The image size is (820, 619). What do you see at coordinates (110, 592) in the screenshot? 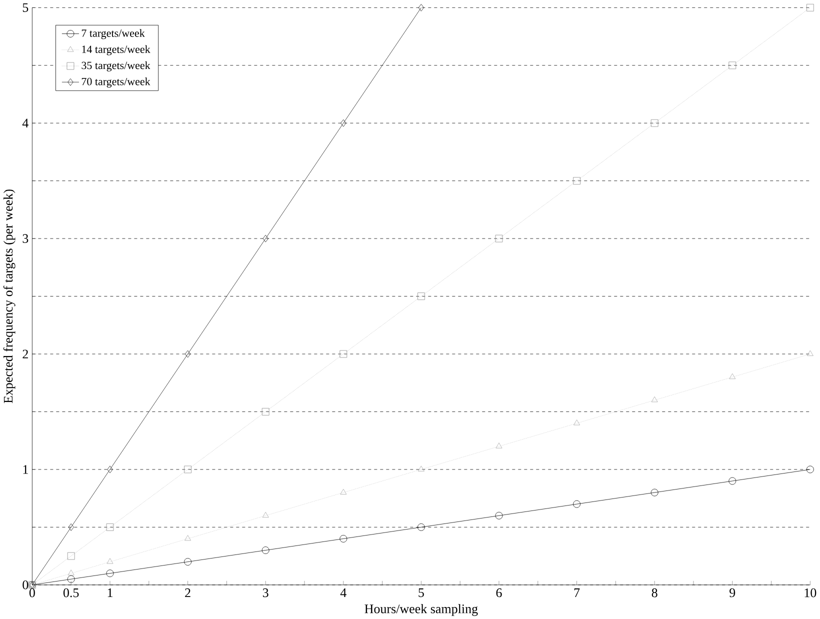
I see `x-tick-label: 1` at bounding box center [110, 592].